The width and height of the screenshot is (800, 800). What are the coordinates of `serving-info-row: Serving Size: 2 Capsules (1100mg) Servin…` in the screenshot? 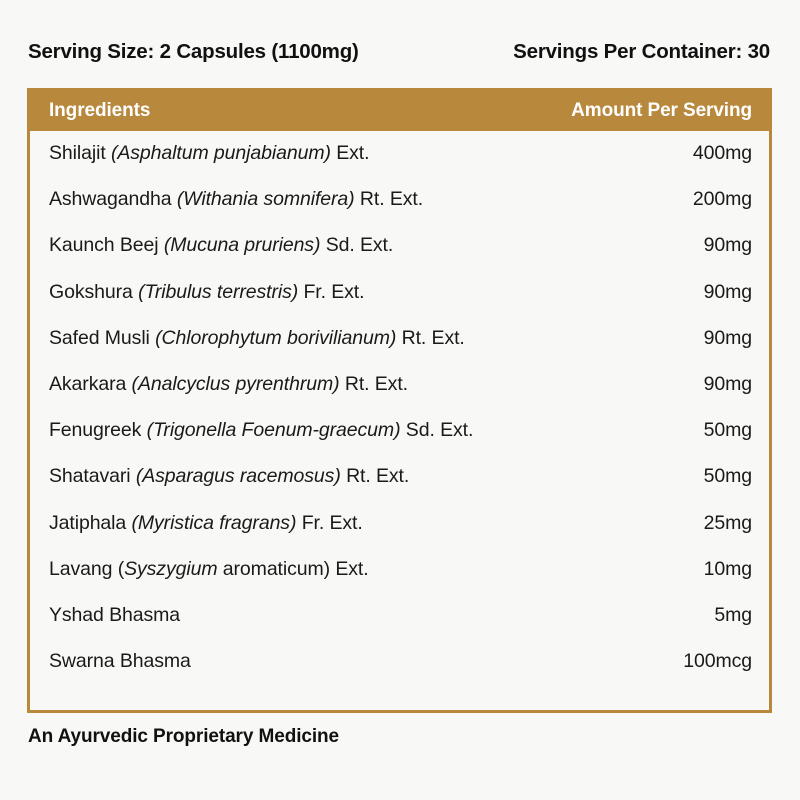 It's located at (399, 52).